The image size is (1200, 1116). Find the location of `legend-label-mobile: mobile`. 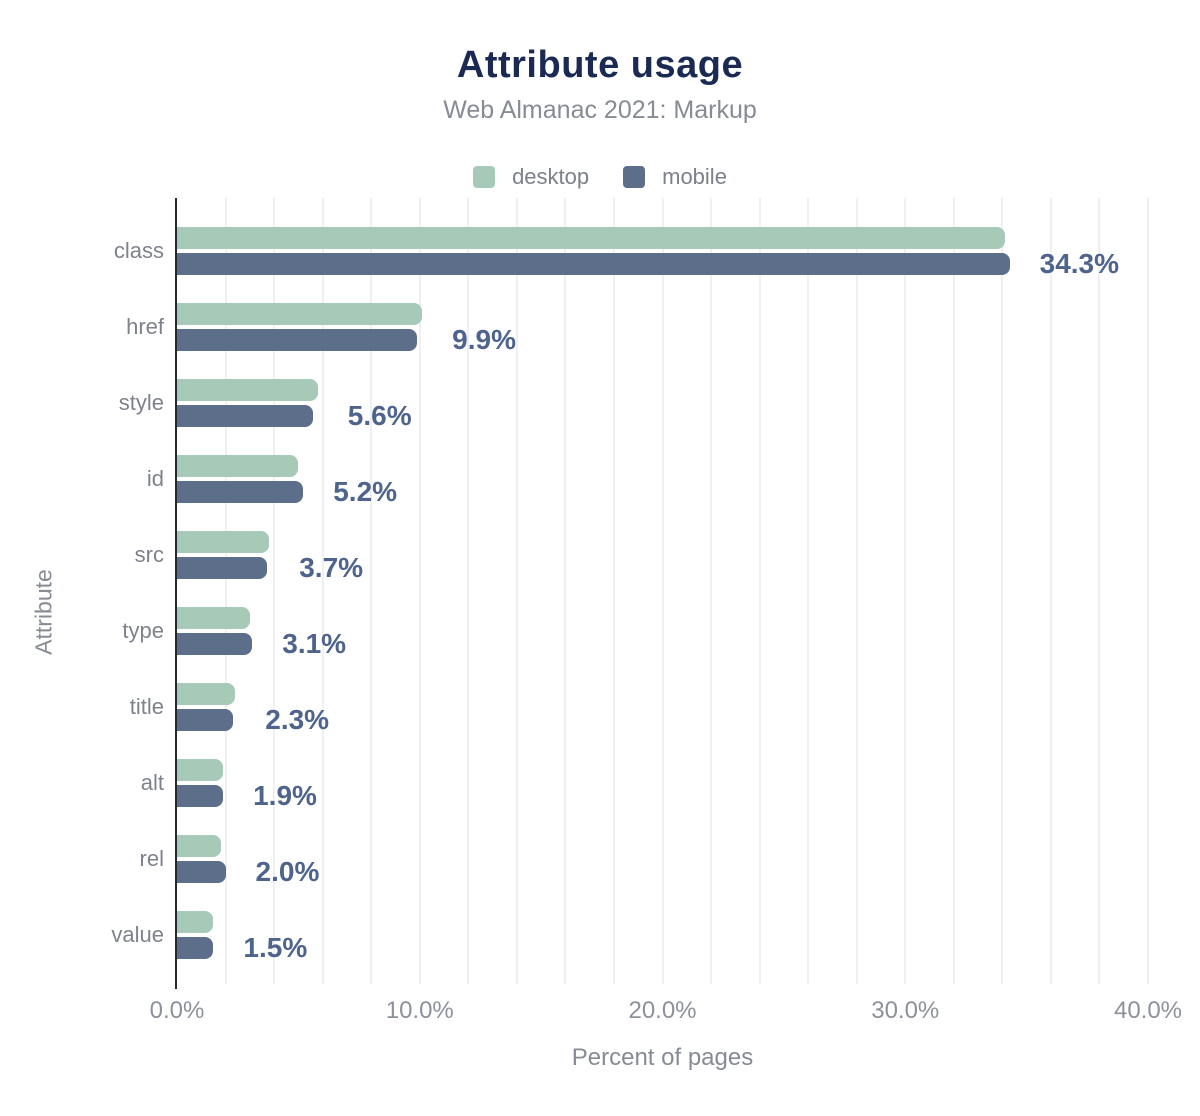

legend-label-mobile: mobile is located at coordinates (694, 176).